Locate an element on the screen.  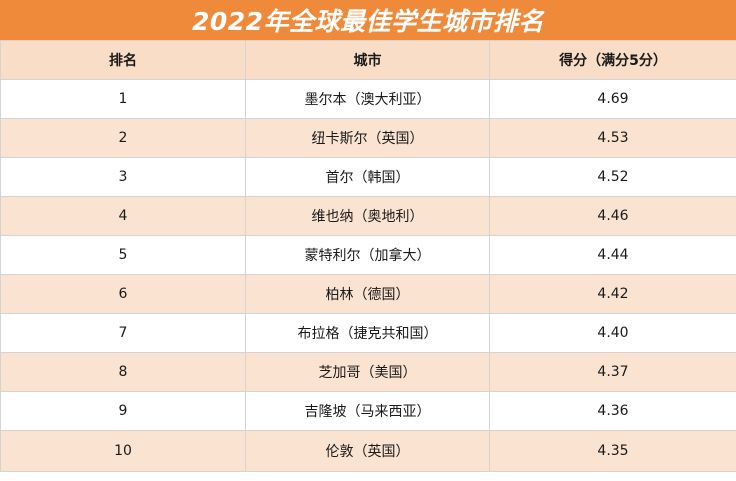
table-row: 4 维也纳（奥地利） 4.46 is located at coordinates (368, 216).